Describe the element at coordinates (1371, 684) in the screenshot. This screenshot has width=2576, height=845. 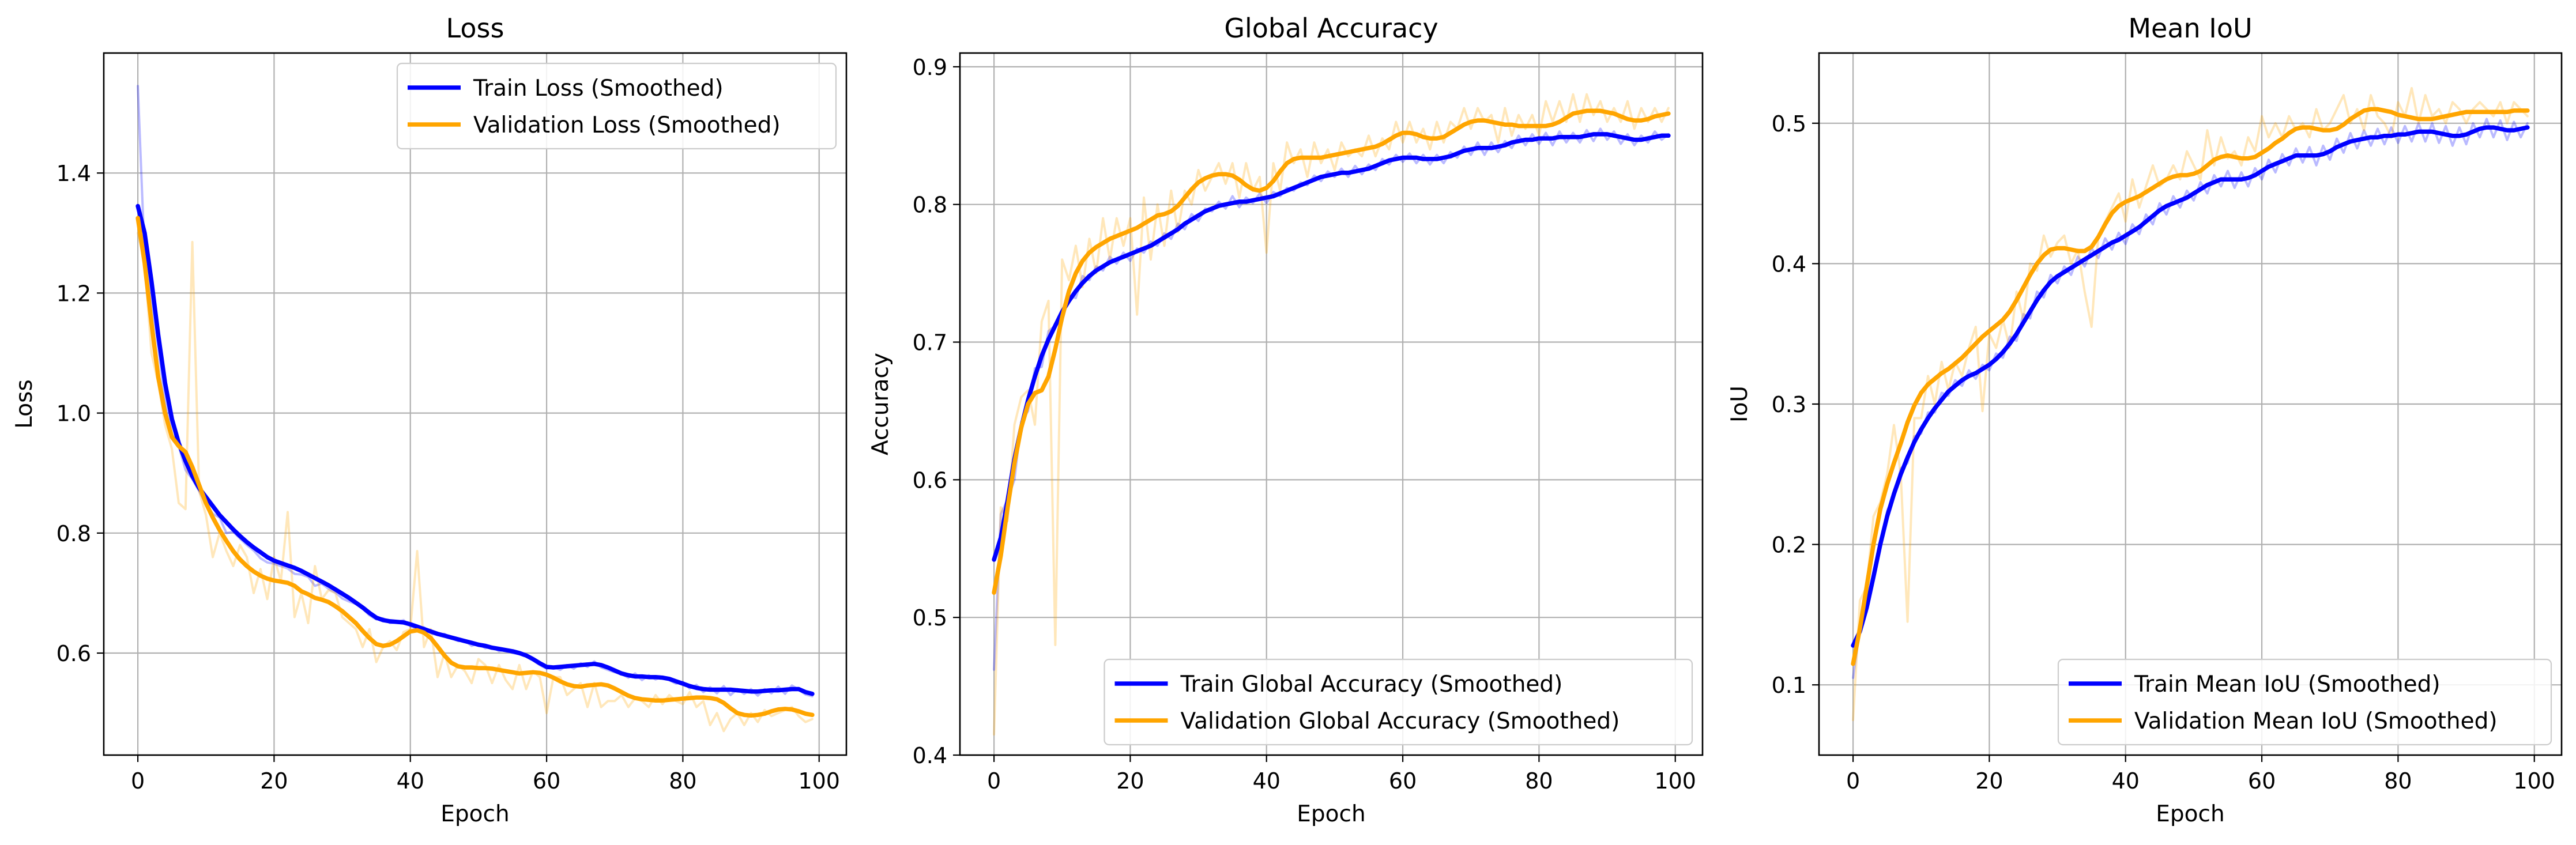
I see `legend-label: Train Global Accuracy (Smoothed)` at that location.